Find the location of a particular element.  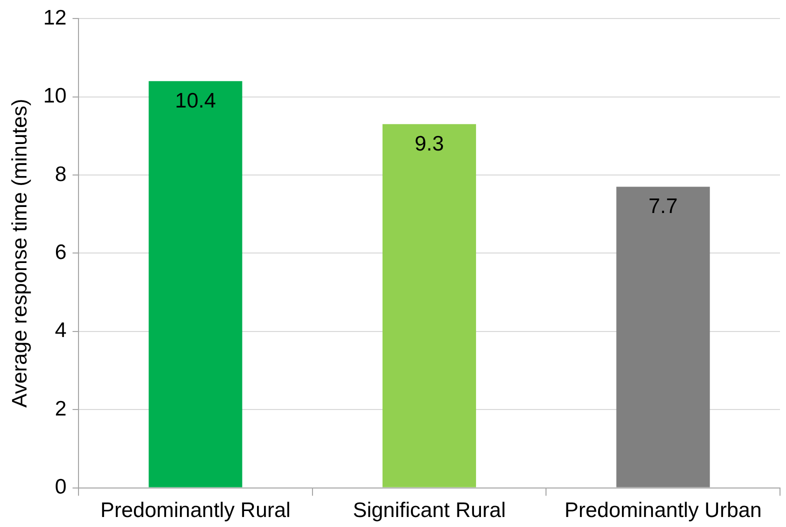

x-tick-label: Predominantly Rural is located at coordinates (195, 510).